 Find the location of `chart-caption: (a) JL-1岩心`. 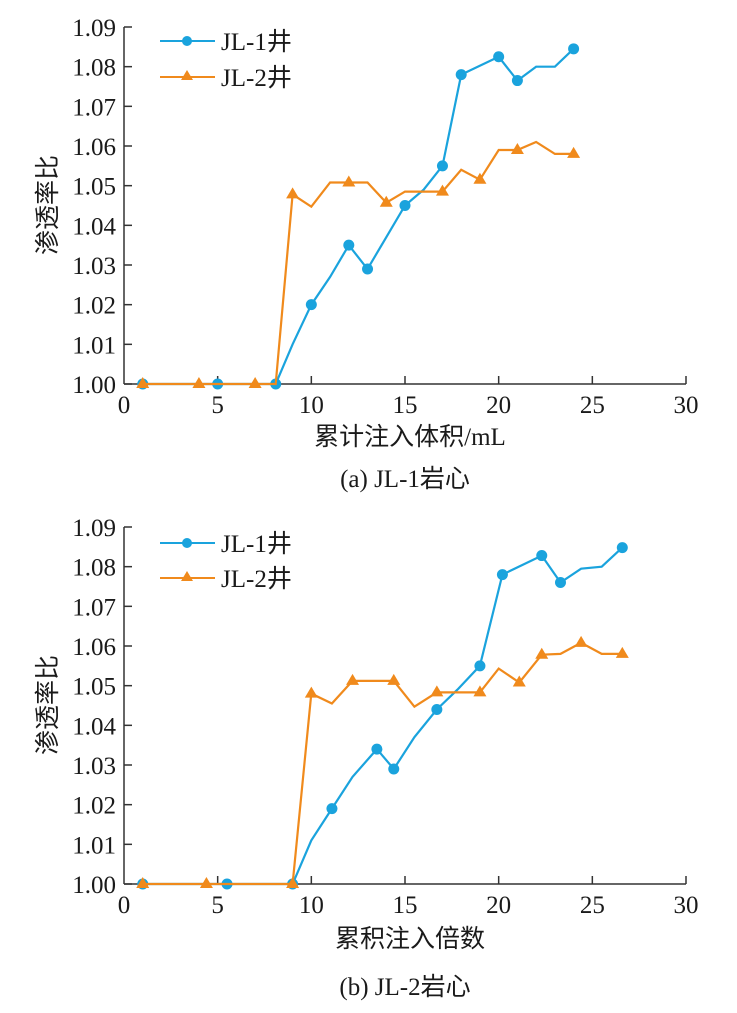

chart-caption: (a) JL-1岩心 is located at coordinates (405, 479).